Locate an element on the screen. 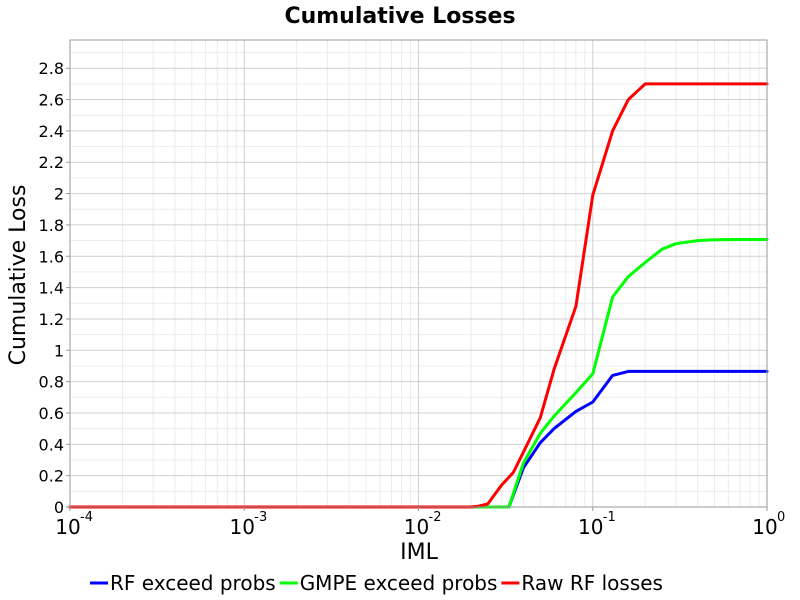 This screenshot has height=600, width=800. y-tick-label: 0.4 is located at coordinates (51, 444).